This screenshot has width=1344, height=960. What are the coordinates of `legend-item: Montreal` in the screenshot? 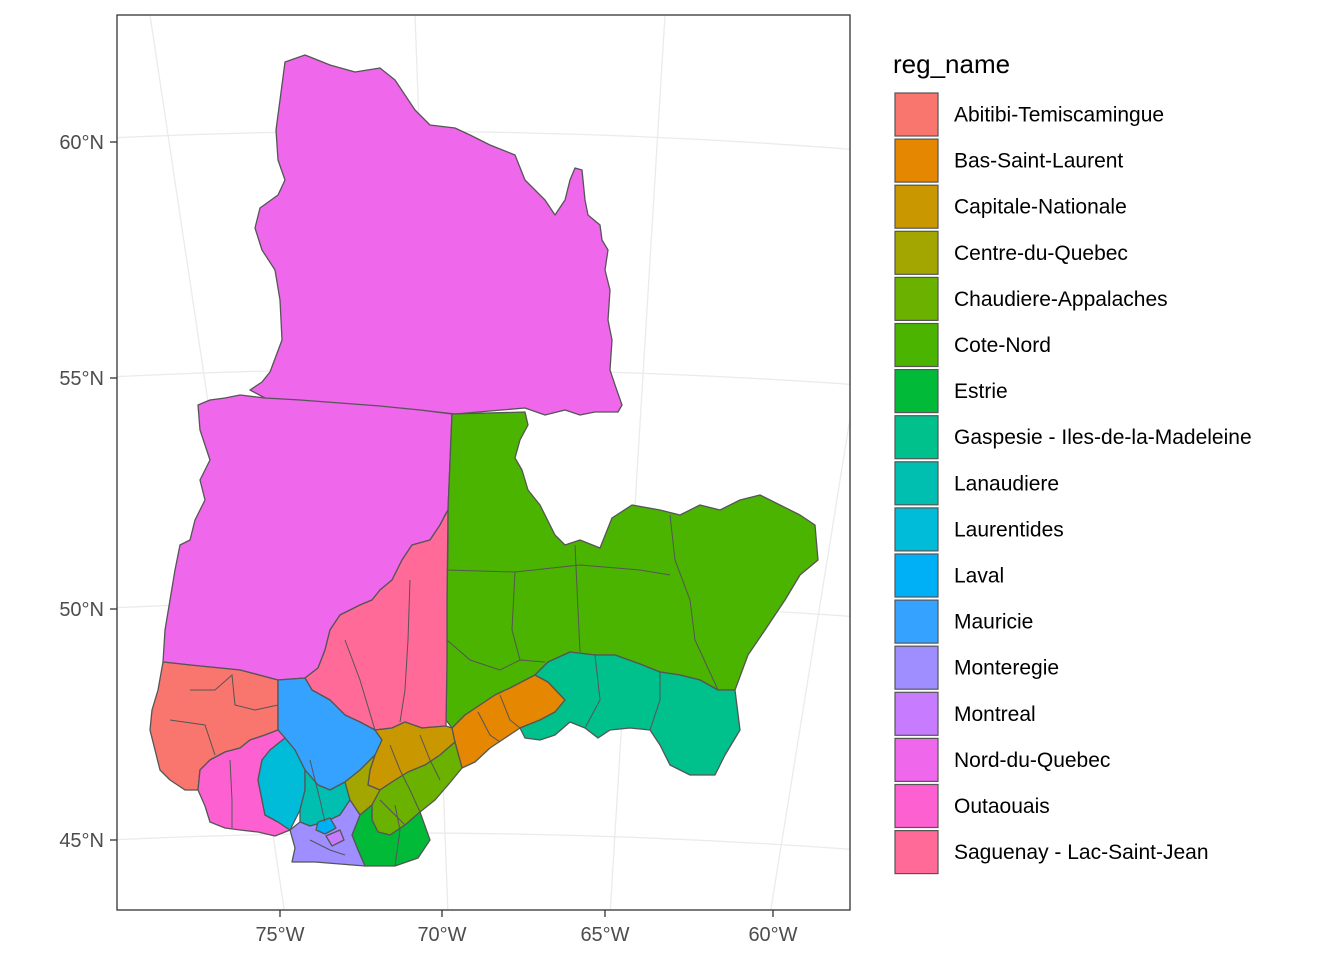 It's located at (965, 713).